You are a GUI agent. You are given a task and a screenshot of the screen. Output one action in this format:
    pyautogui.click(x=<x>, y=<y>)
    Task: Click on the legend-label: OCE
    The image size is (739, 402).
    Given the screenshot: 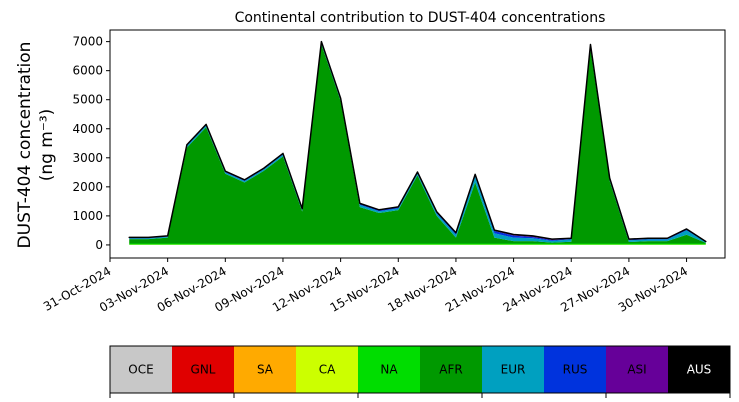 What is the action you would take?
    pyautogui.click(x=140, y=370)
    